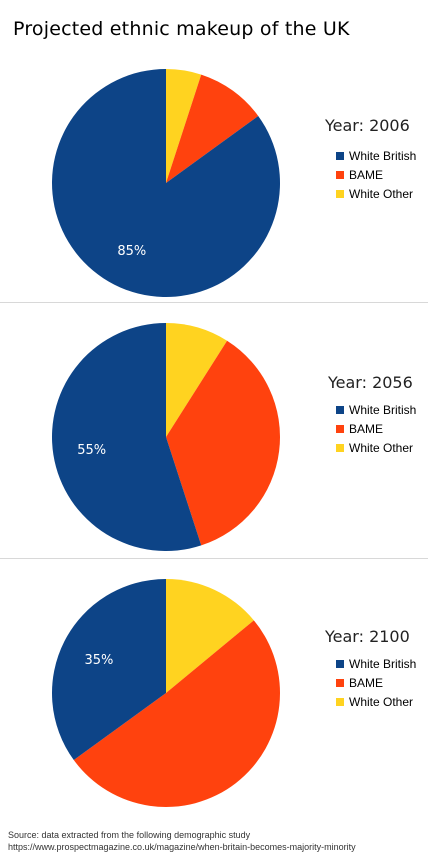  Describe the element at coordinates (131, 251) in the screenshot. I see `slice-data-label: 85%` at that location.